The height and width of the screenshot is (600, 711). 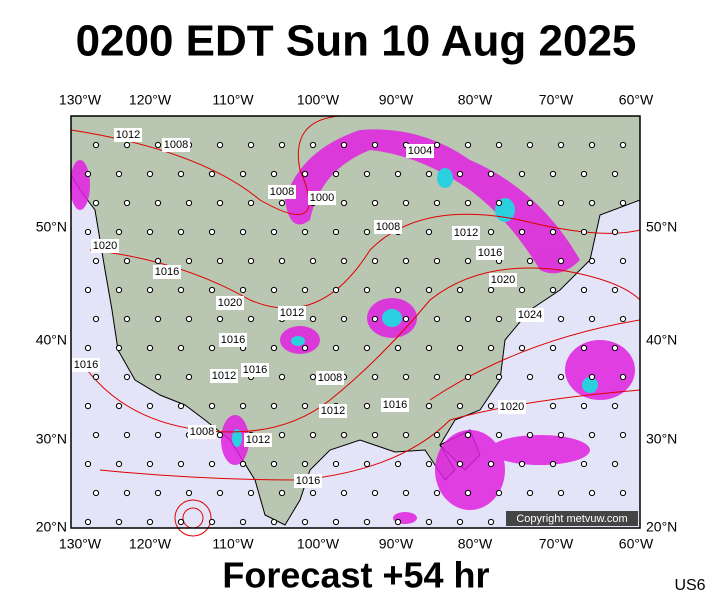 What do you see at coordinates (661, 439) in the screenshot?
I see `lat-label-right: 30°N` at bounding box center [661, 439].